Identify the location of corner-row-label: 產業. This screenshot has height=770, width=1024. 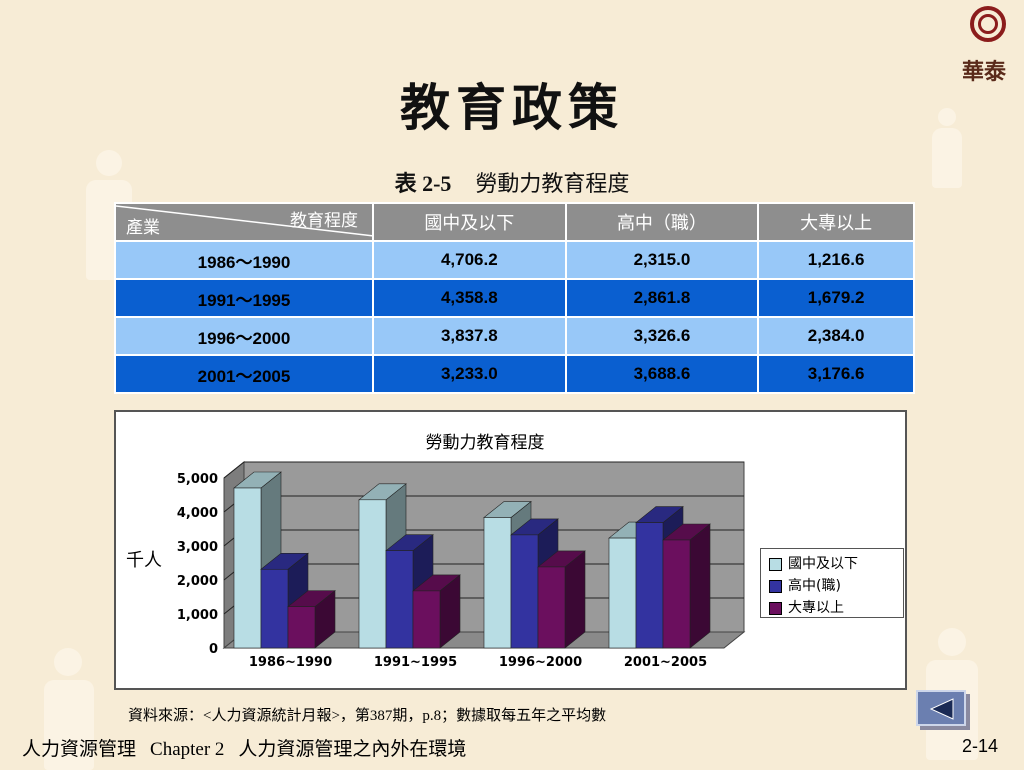
(143, 227).